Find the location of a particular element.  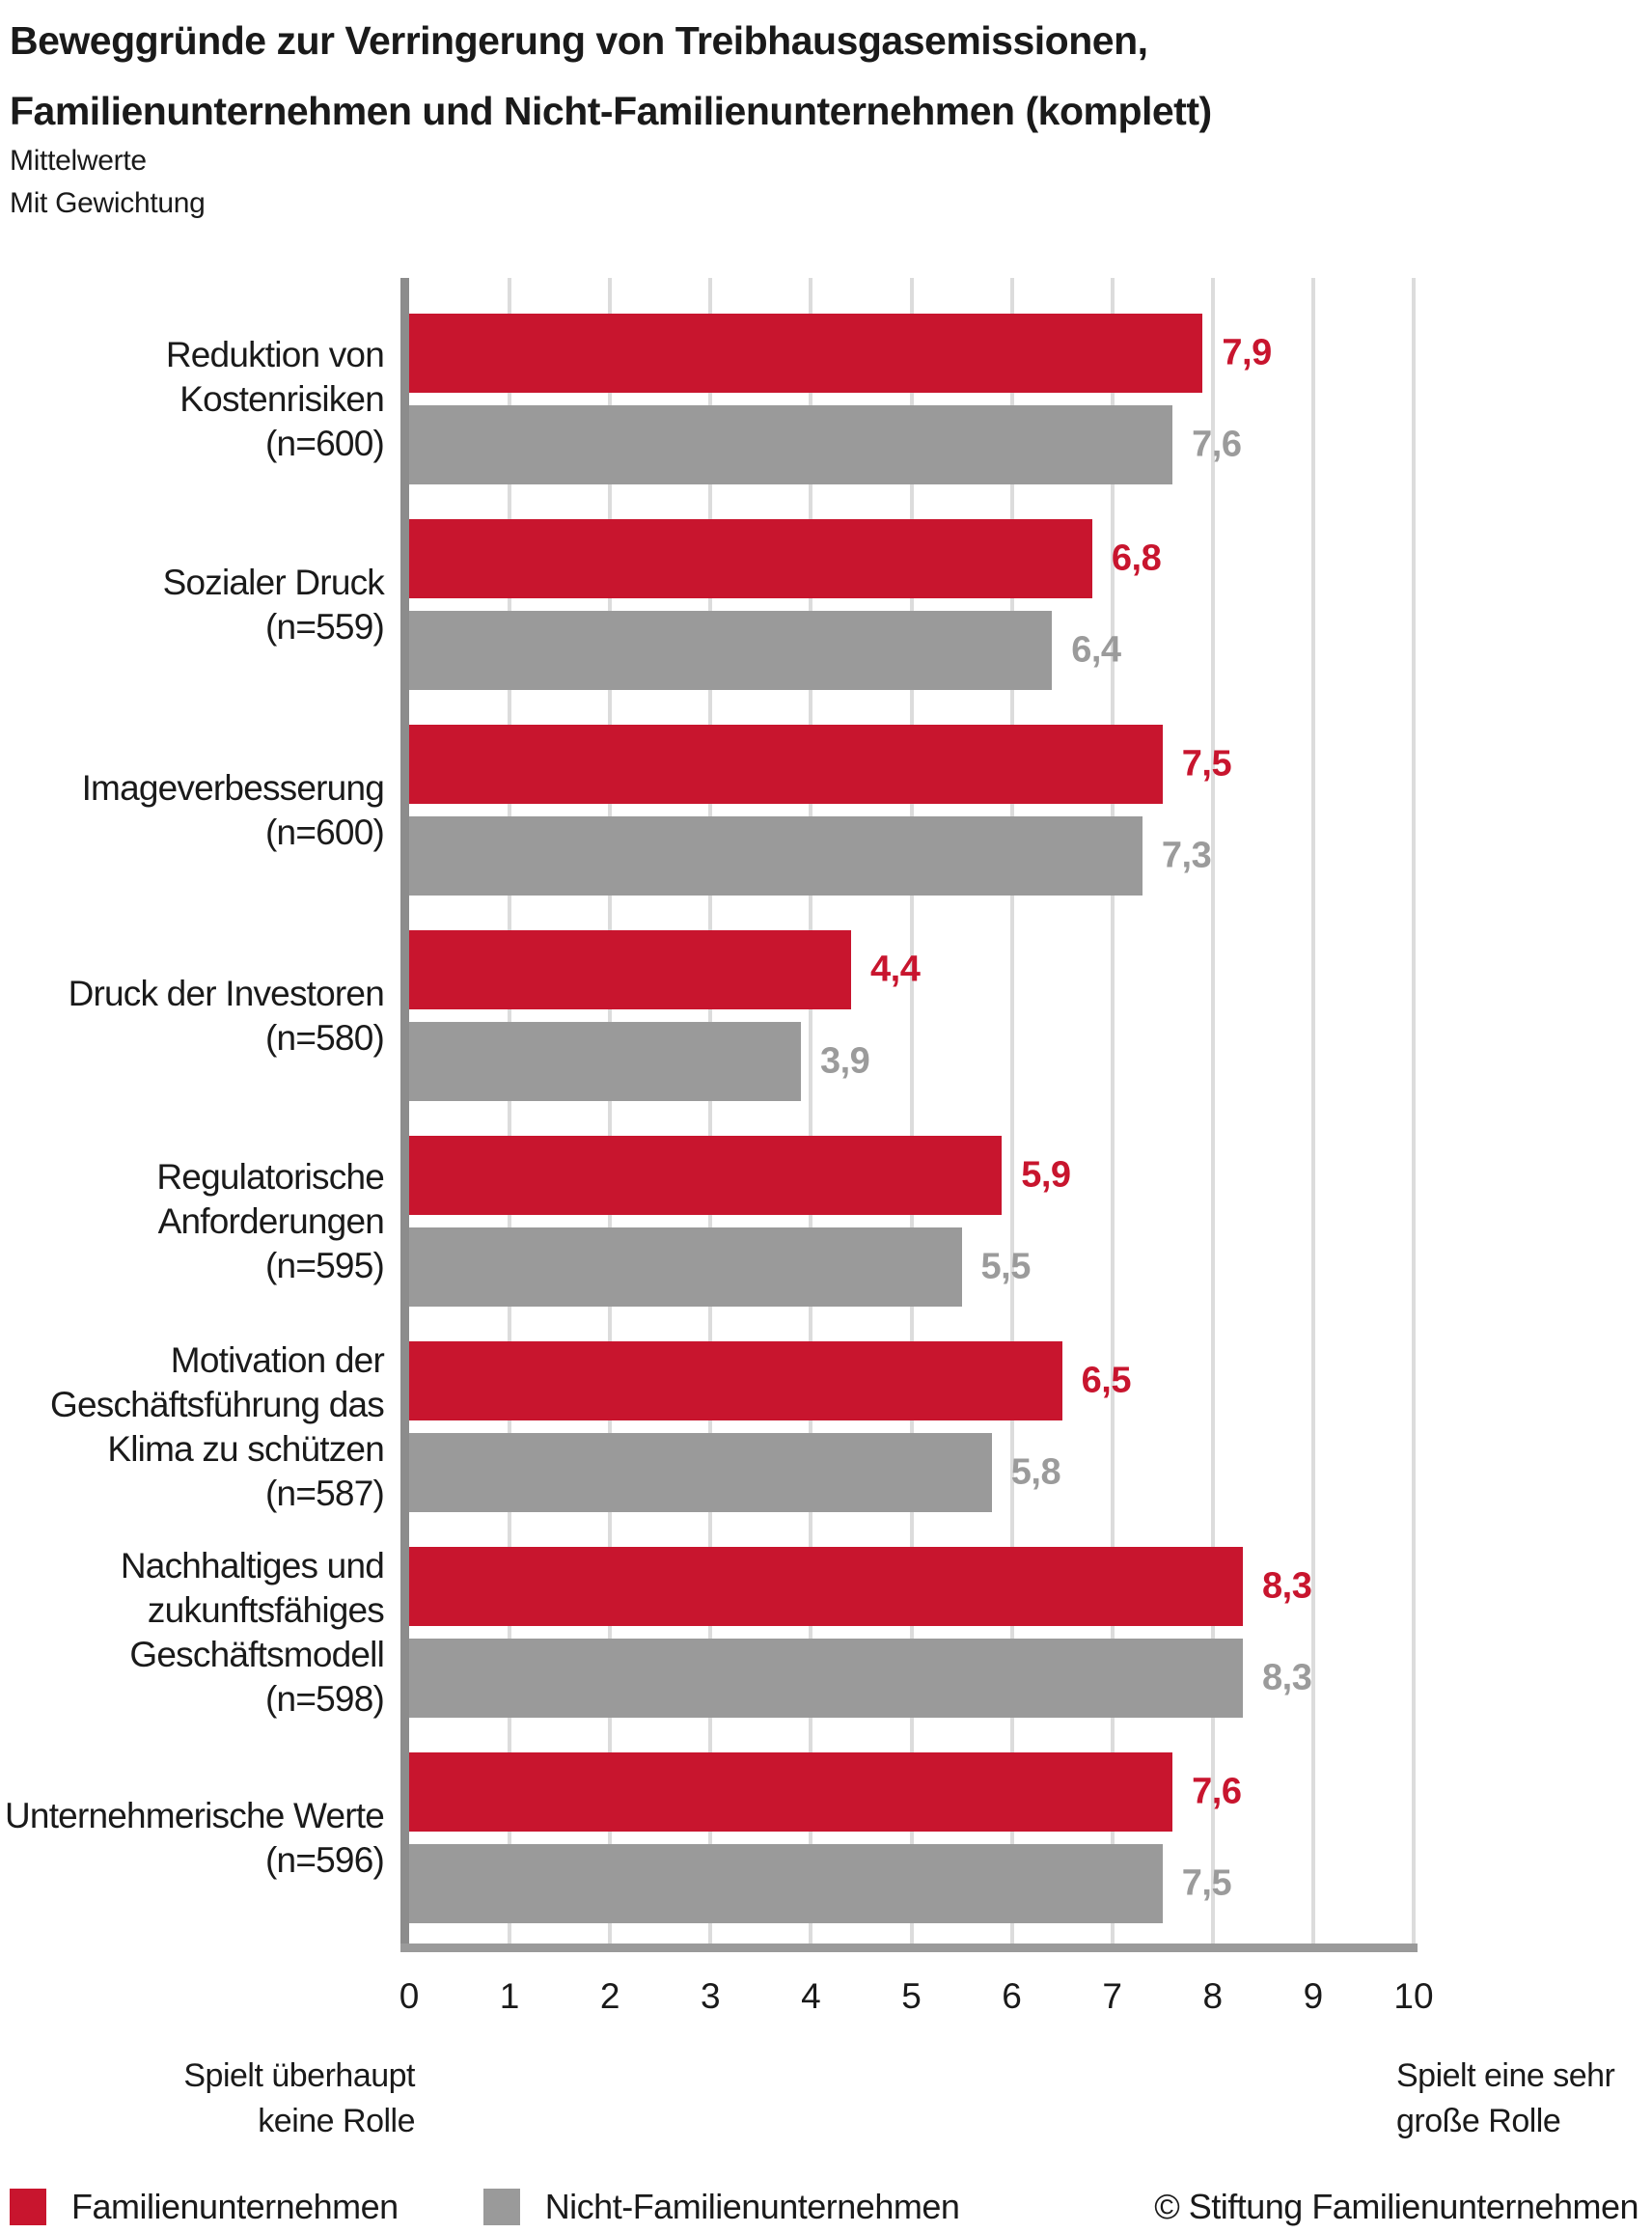

x-axis-min-label: Spielt überhaupt keine Rolle is located at coordinates (207, 2099).